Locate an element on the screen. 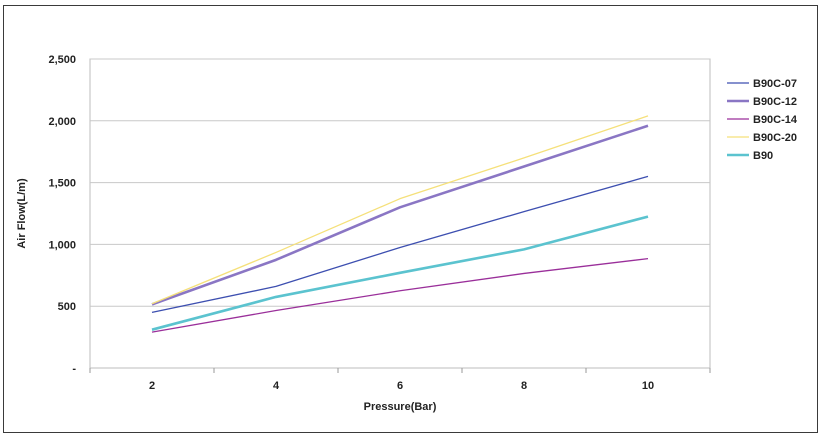  y-tick-label: 500 is located at coordinates (67, 307).